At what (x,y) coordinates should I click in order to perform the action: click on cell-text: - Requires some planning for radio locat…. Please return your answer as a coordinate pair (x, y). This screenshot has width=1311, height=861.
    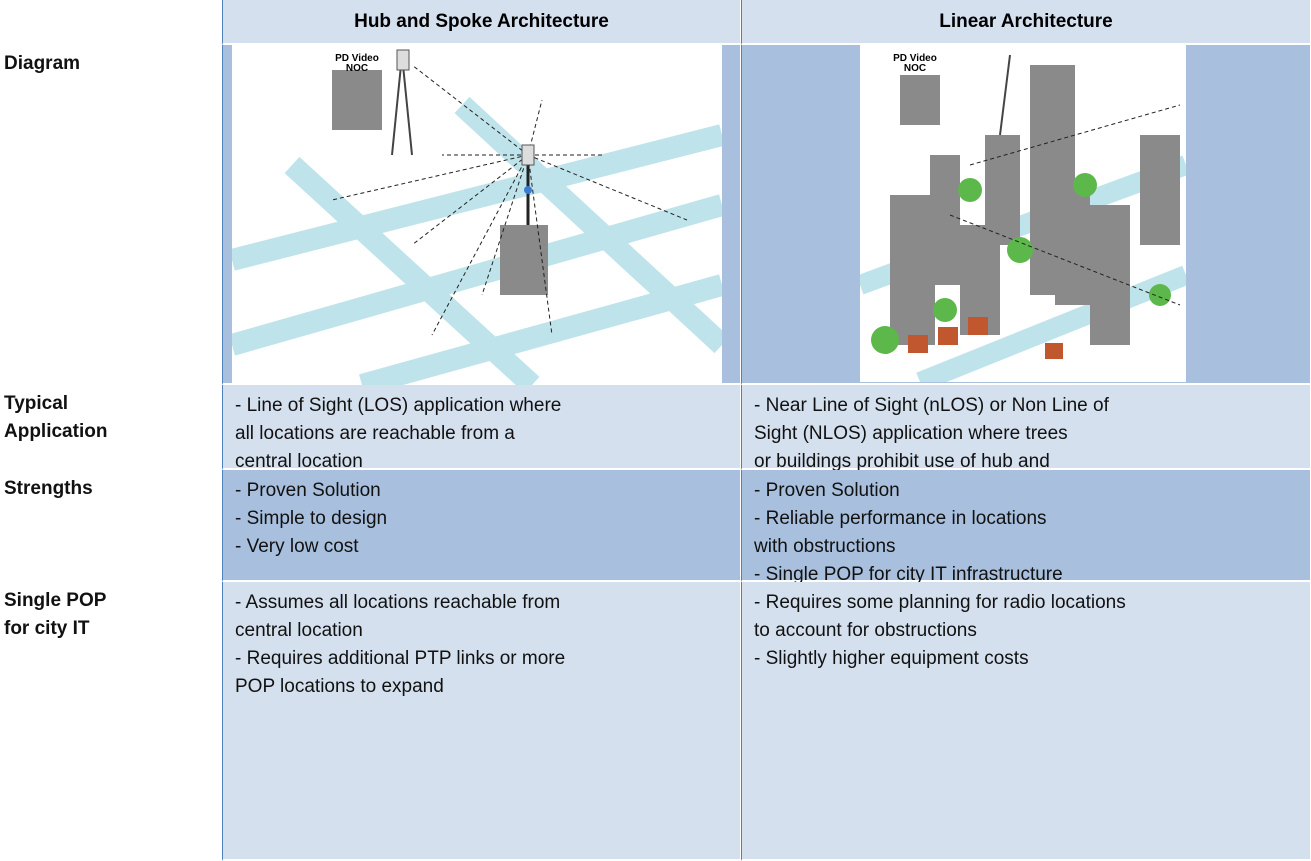
    Looking at the image, I should click on (940, 602).